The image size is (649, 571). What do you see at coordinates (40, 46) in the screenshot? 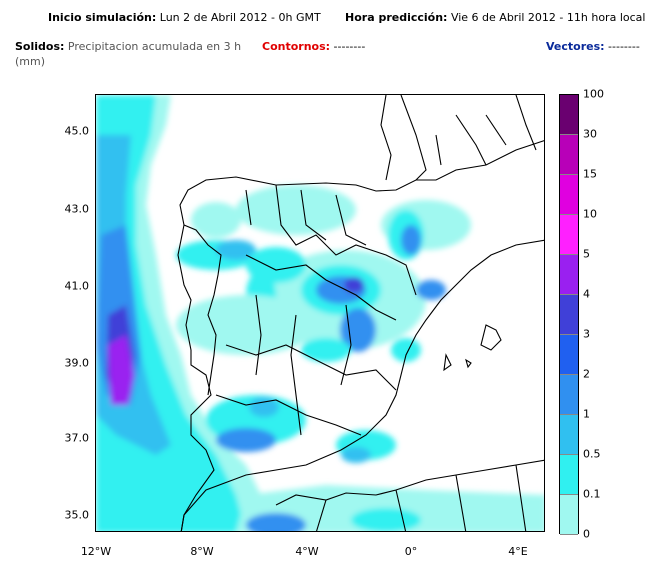
I see `solidos-label: Solidos:` at bounding box center [40, 46].